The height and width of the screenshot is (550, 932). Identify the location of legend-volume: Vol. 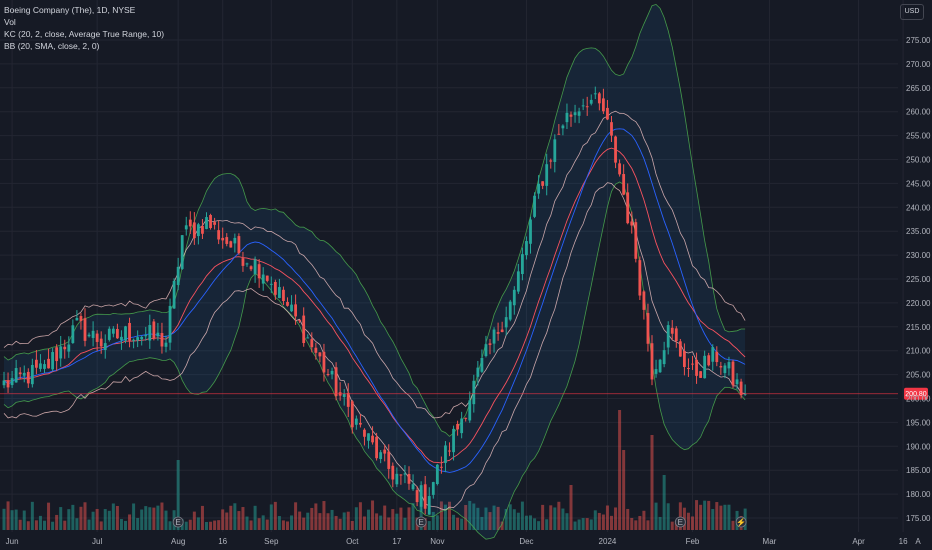
(10, 22).